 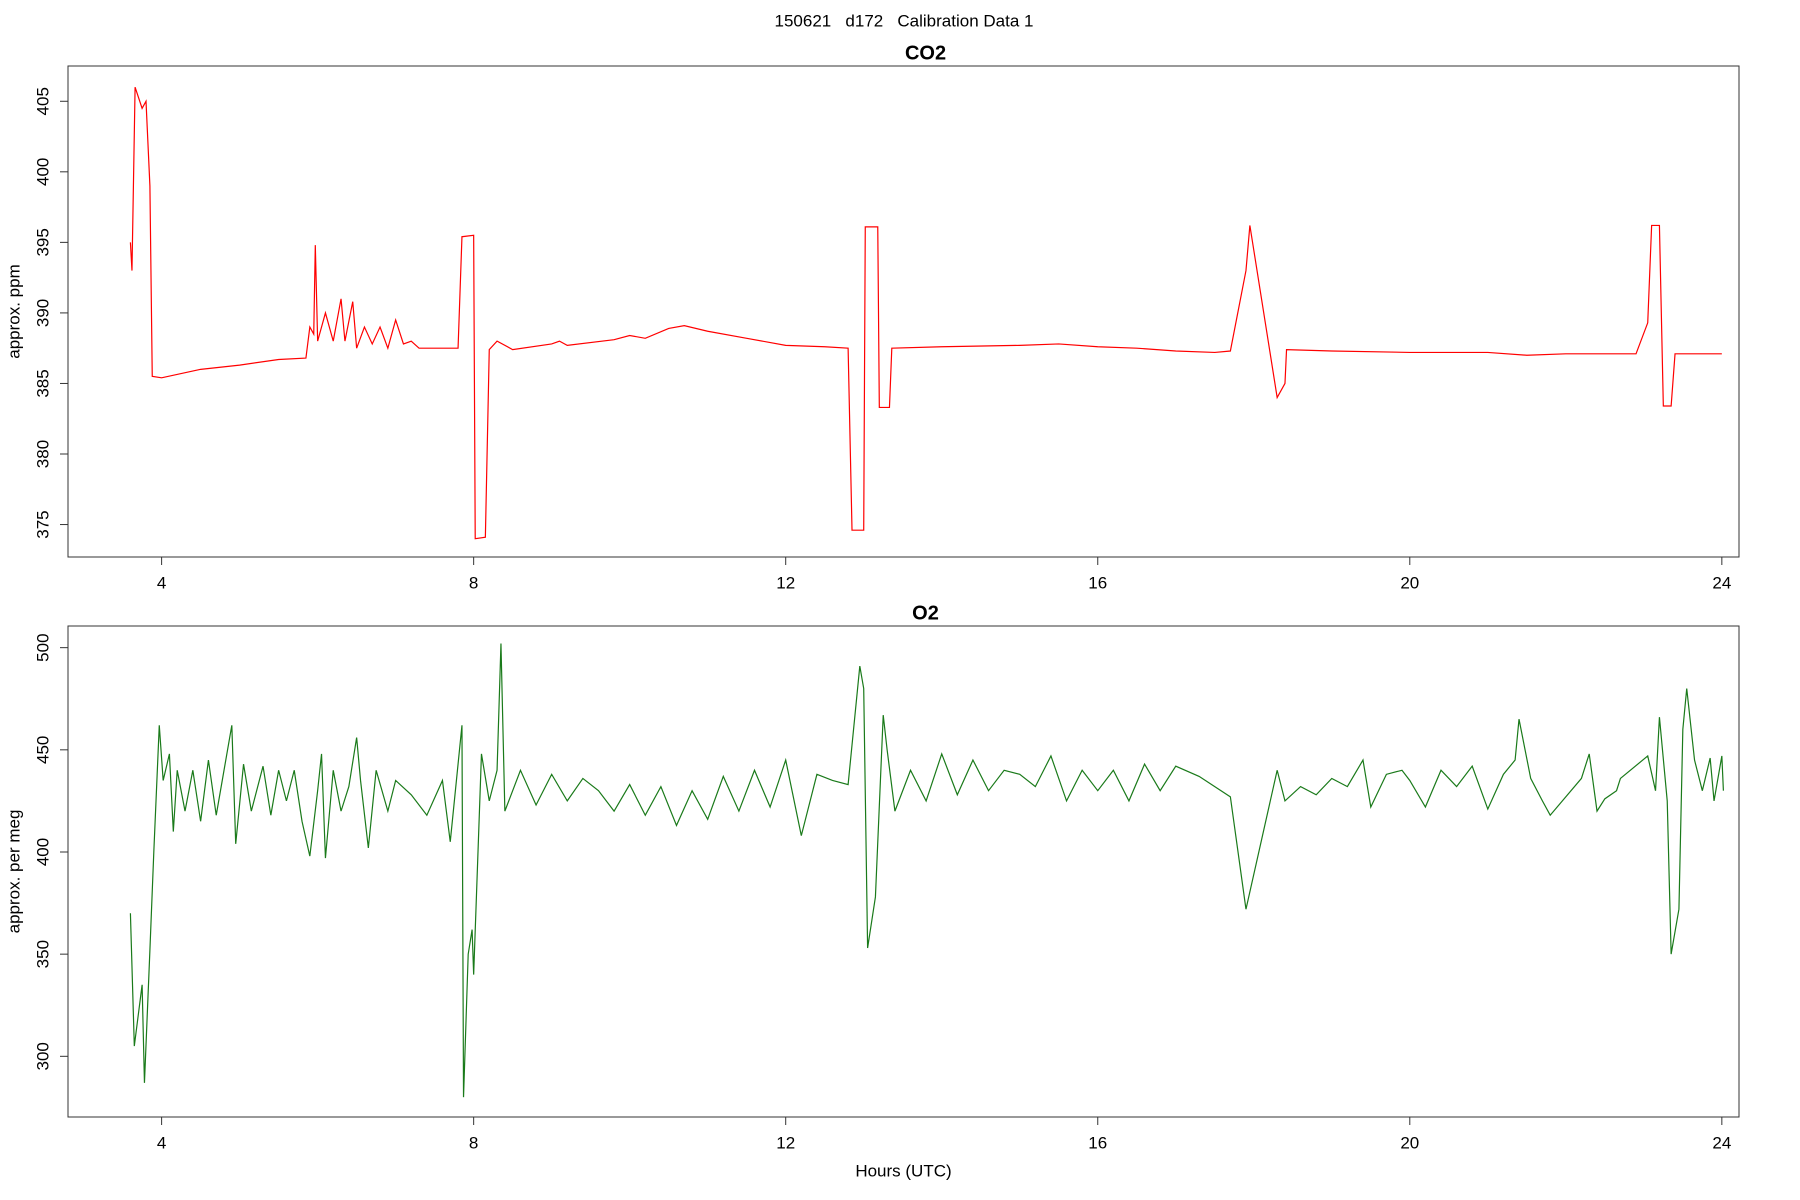 I want to click on chart-title: O2, so click(x=925, y=613).